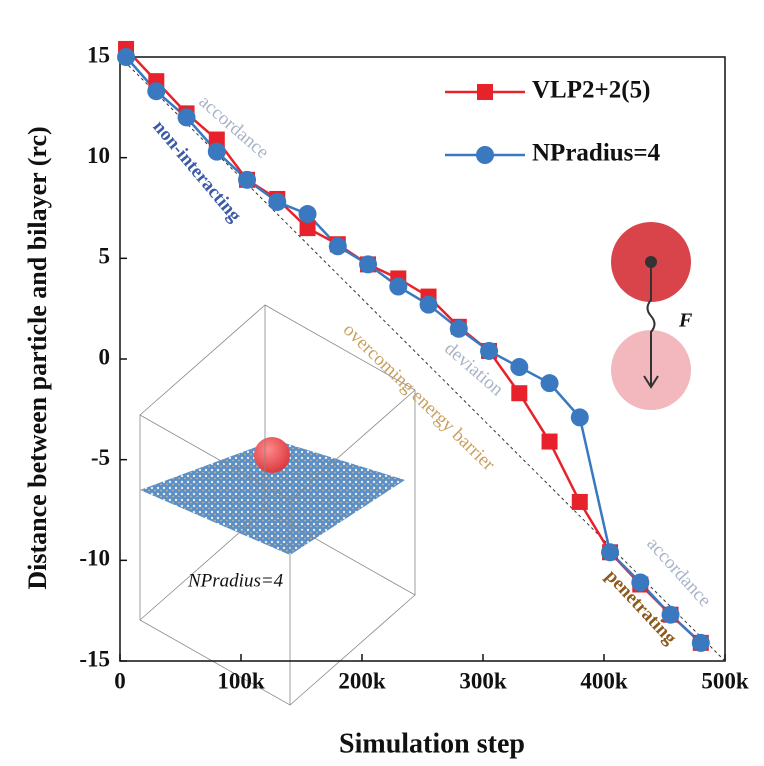 The width and height of the screenshot is (764, 766). Describe the element at coordinates (94, 558) in the screenshot. I see `y-tick-label: -10` at that location.